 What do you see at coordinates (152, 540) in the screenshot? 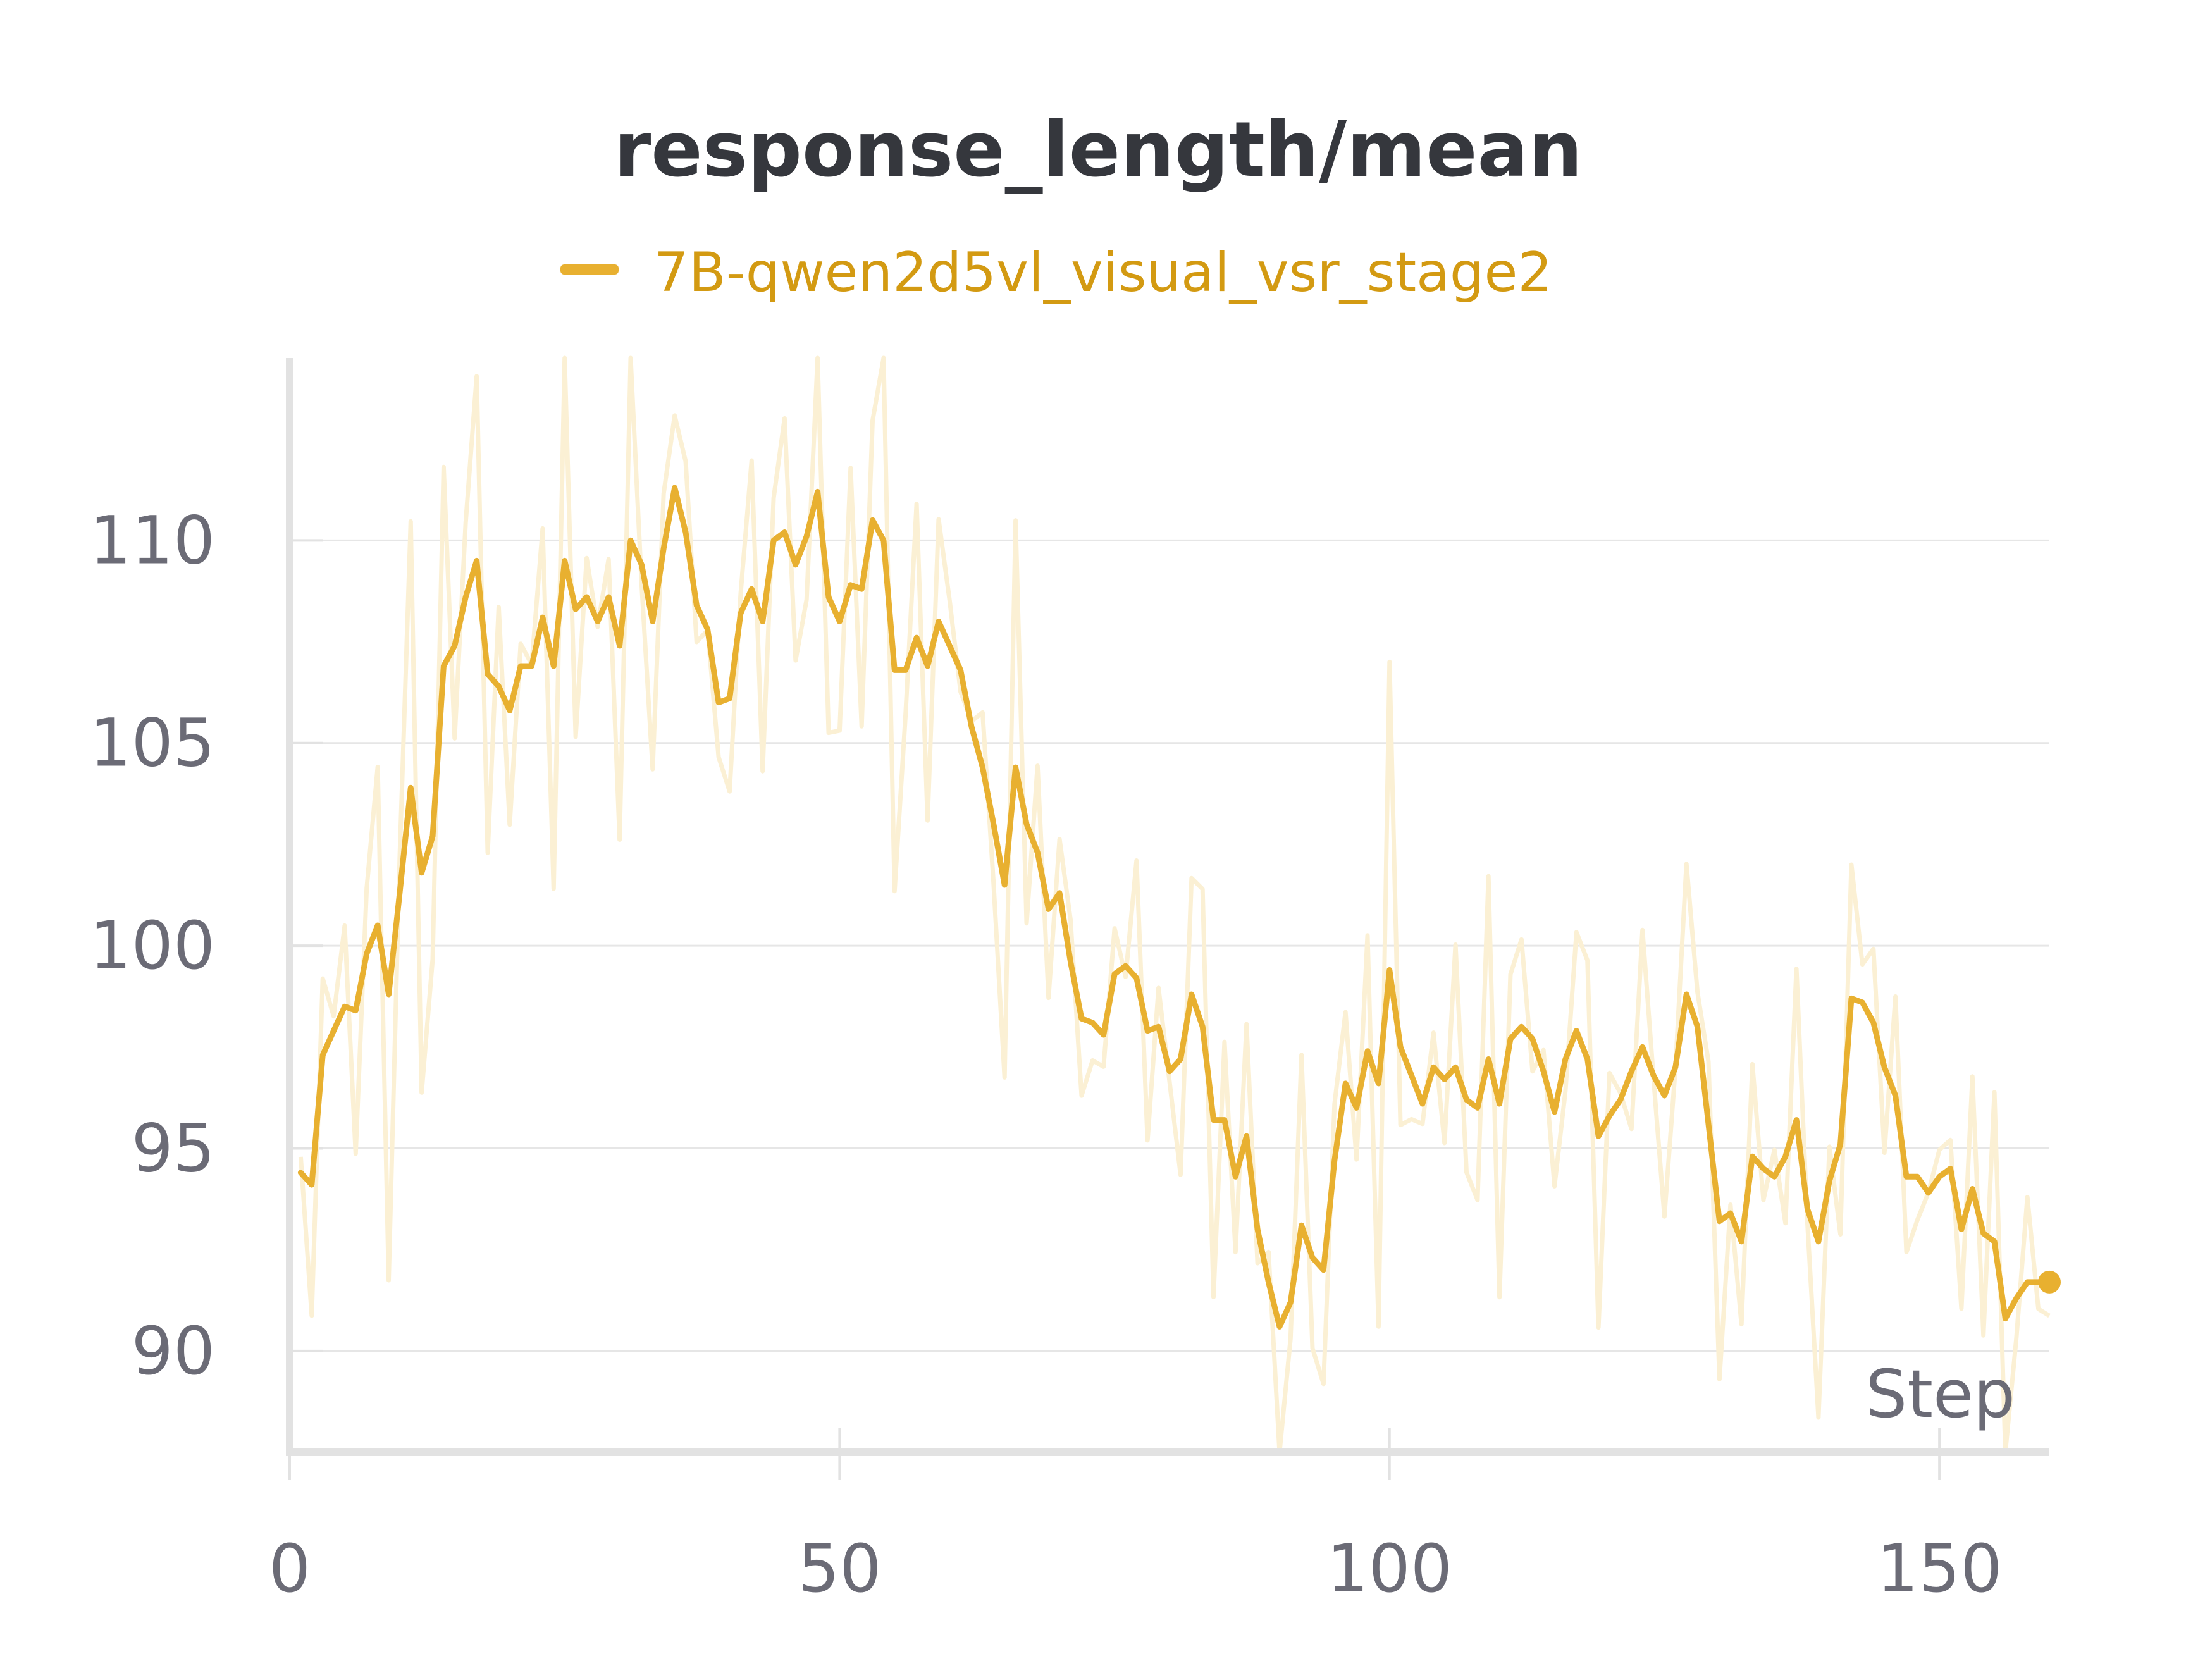
I see `y-tick-label: 110` at bounding box center [152, 540].